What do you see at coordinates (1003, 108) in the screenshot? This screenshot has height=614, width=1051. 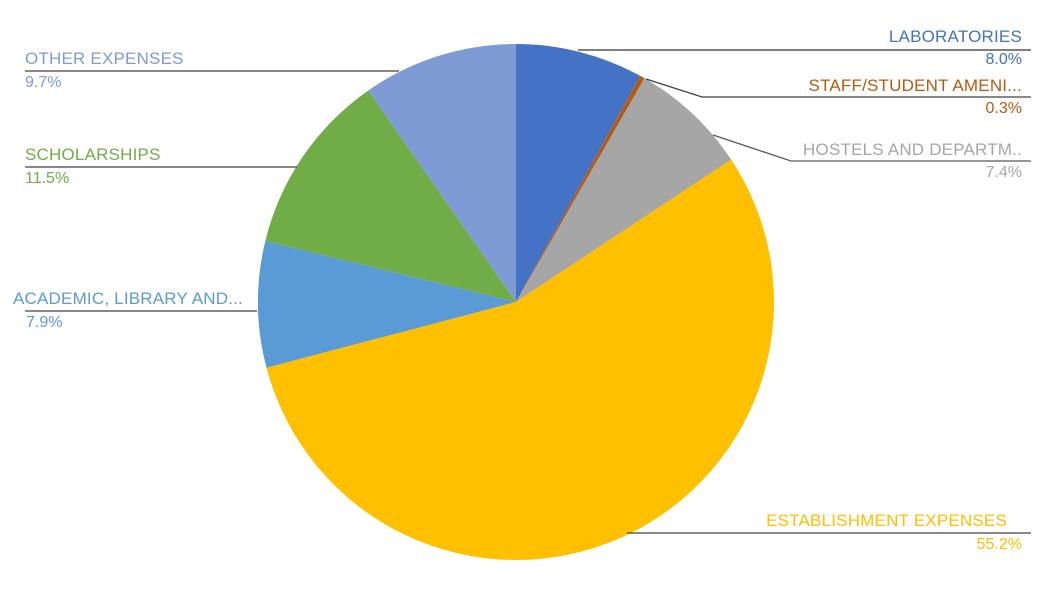 I see `data-label-percentage: 0.3%` at bounding box center [1003, 108].